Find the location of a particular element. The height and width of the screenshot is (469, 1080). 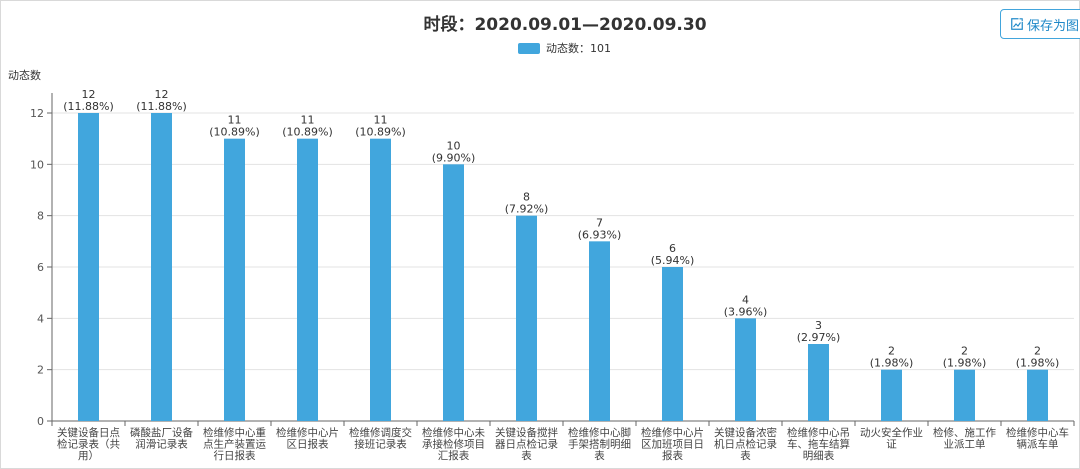

save-as-image-button: 保存为图 is located at coordinates (1040, 24).